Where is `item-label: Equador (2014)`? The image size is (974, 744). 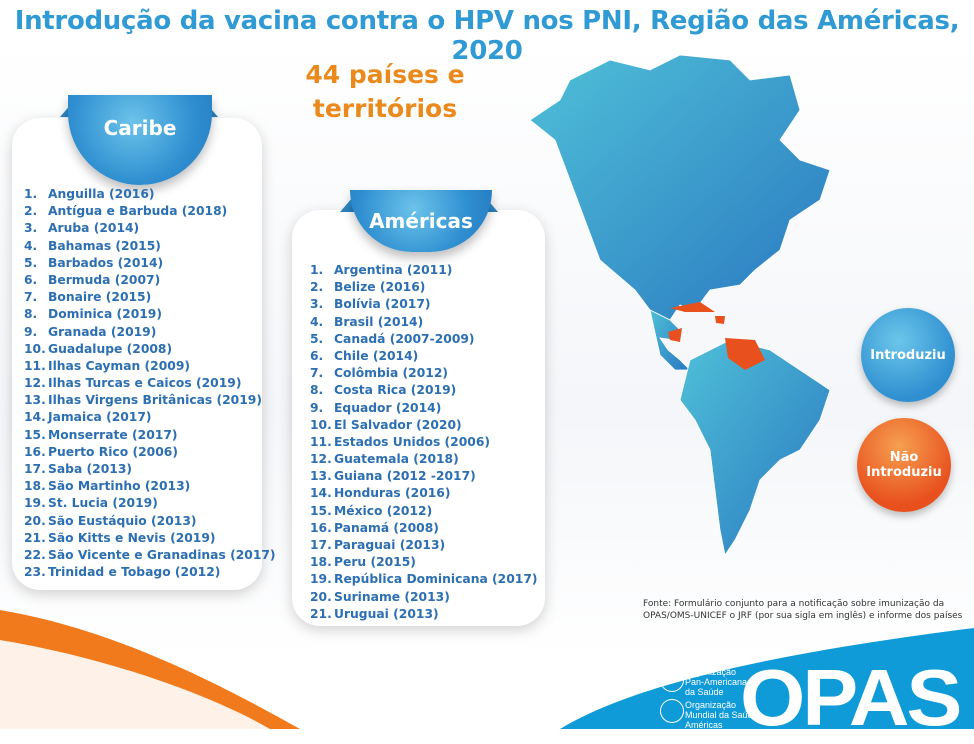 item-label: Equador (2014) is located at coordinates (388, 407).